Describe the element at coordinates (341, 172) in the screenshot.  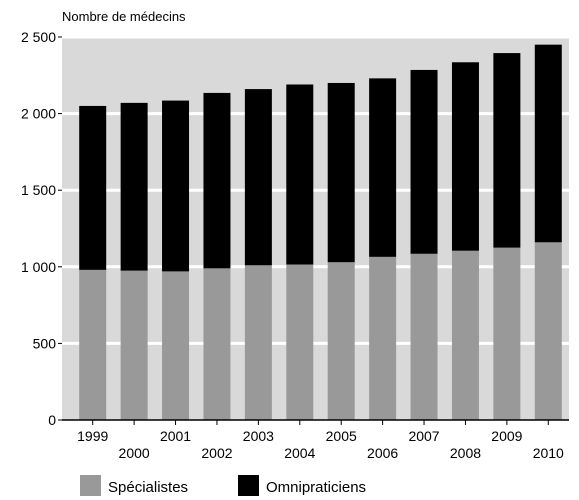
I see `bar-omnipraticiens-2005` at that location.